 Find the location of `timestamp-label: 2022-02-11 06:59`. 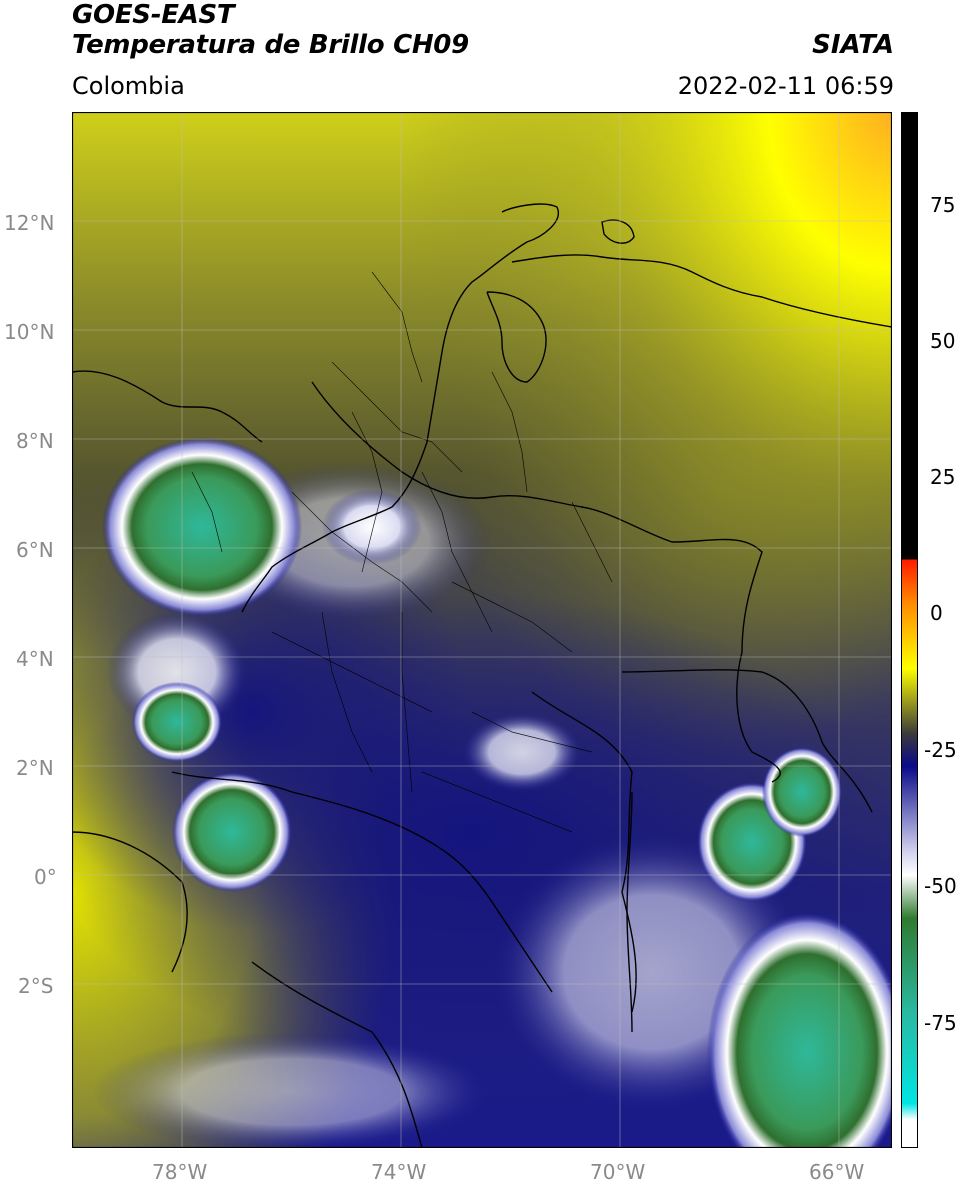

timestamp-label: 2022-02-11 06:59 is located at coordinates (785, 86).